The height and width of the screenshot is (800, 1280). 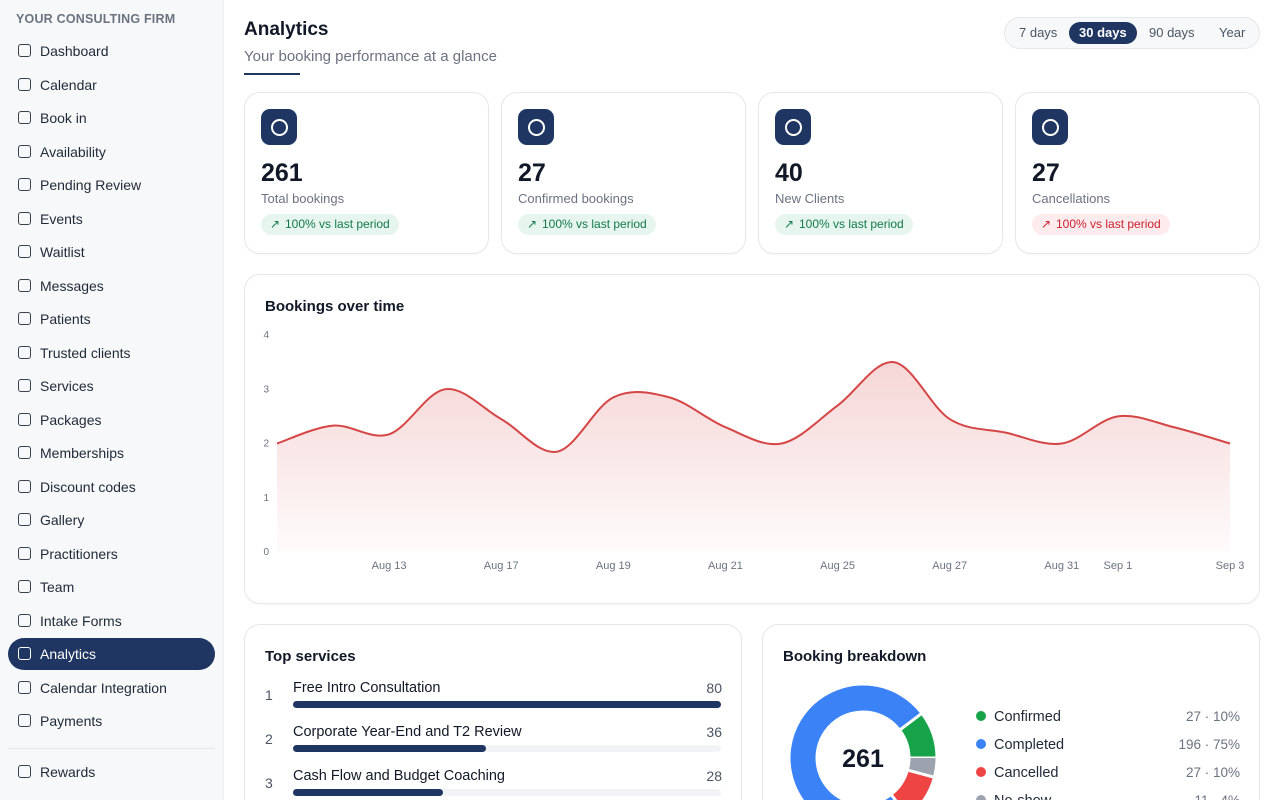 I want to click on nav-label: Rewards, so click(x=68, y=772).